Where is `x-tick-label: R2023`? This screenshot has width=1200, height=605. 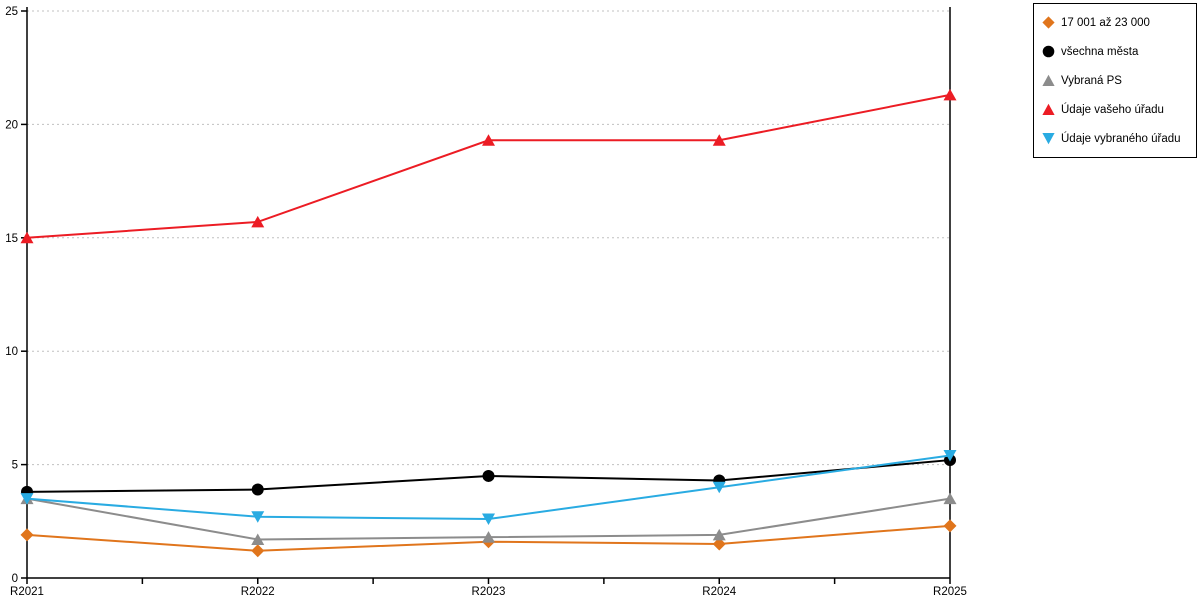
x-tick-label: R2023 is located at coordinates (489, 592).